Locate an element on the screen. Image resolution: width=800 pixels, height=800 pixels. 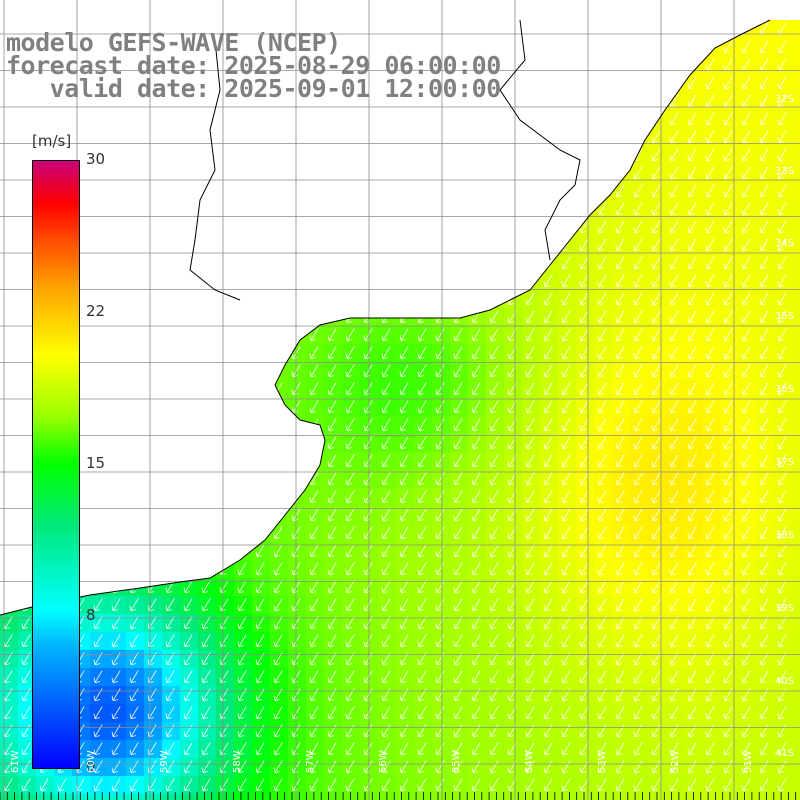
colorbar-tick: 0 is located at coordinates (91, 767).